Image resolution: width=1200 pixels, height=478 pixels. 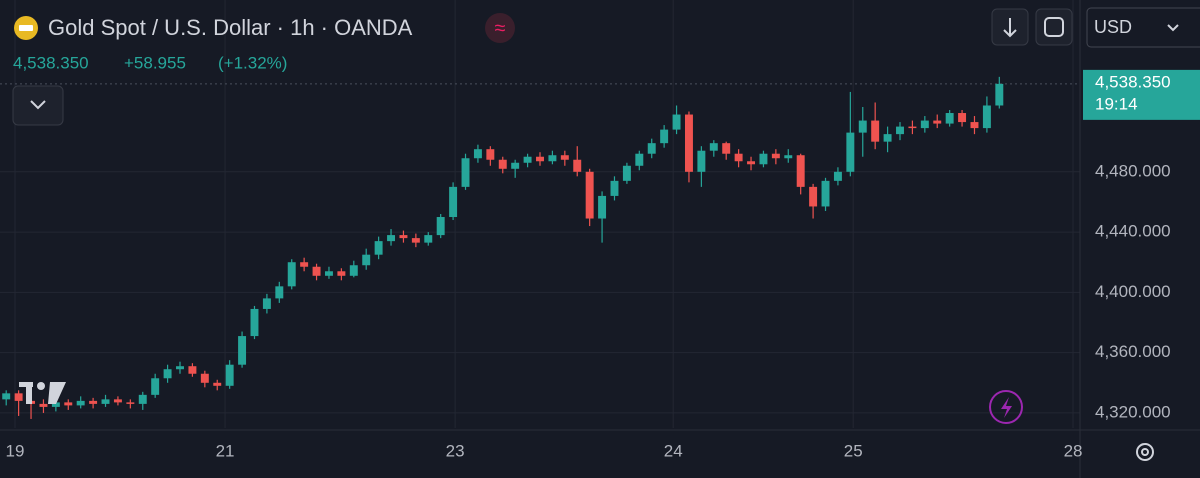 What do you see at coordinates (1143, 27) in the screenshot?
I see `currency-selector` at bounding box center [1143, 27].